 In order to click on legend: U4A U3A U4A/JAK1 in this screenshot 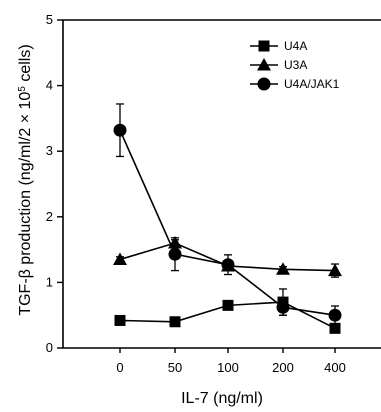, I will do `click(295, 65)`.